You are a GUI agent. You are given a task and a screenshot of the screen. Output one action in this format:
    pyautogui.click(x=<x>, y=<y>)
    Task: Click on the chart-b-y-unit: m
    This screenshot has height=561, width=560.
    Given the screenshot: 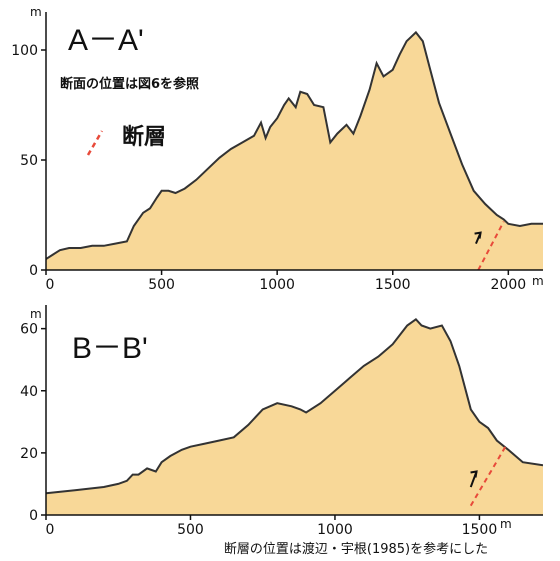 What is the action you would take?
    pyautogui.click(x=36, y=314)
    